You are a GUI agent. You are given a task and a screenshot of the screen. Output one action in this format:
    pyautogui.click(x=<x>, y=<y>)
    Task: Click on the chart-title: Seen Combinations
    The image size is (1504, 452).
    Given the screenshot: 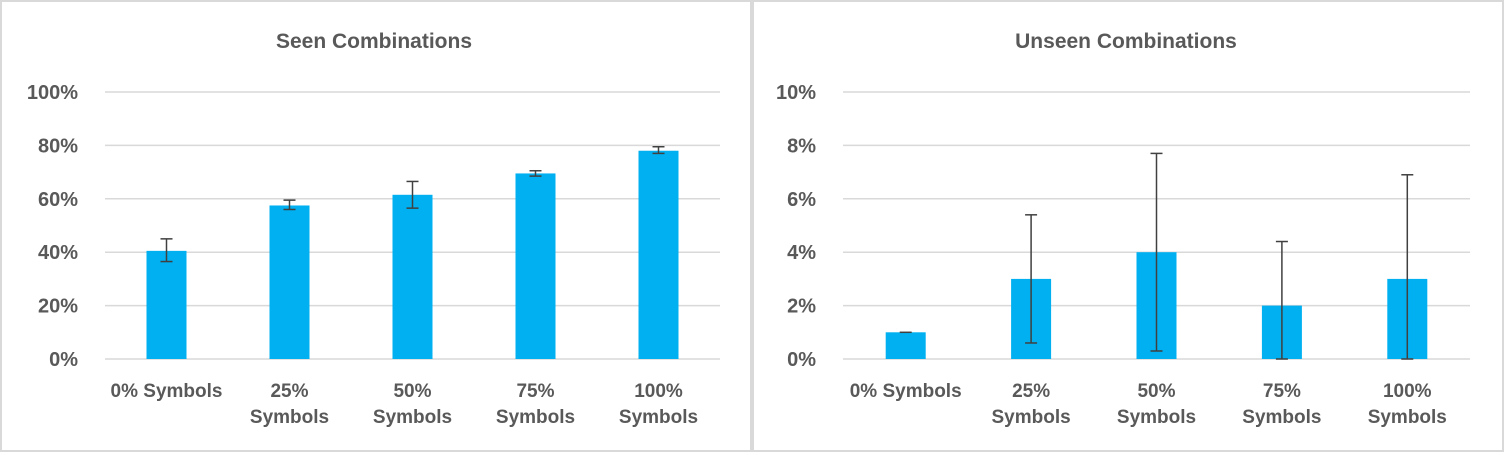 What is the action you would take?
    pyautogui.click(x=374, y=41)
    